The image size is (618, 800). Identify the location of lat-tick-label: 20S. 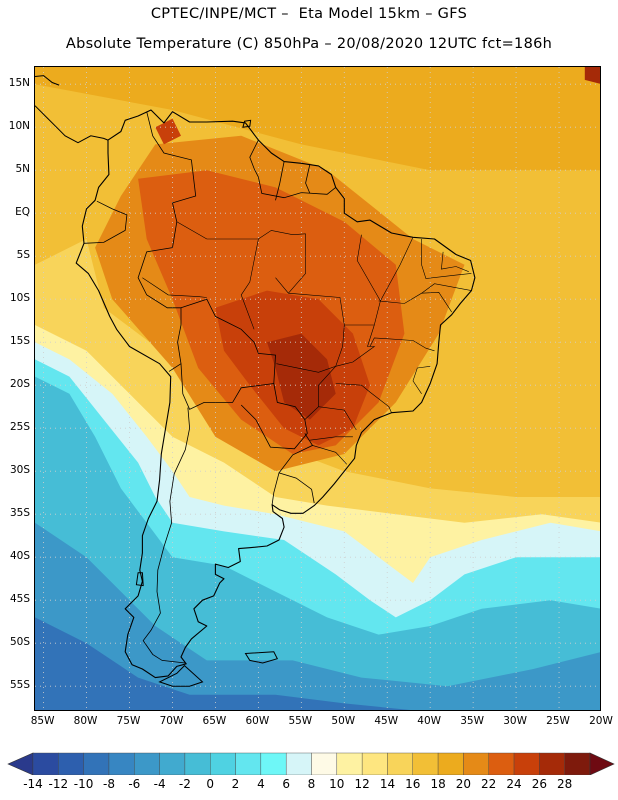
(19, 384).